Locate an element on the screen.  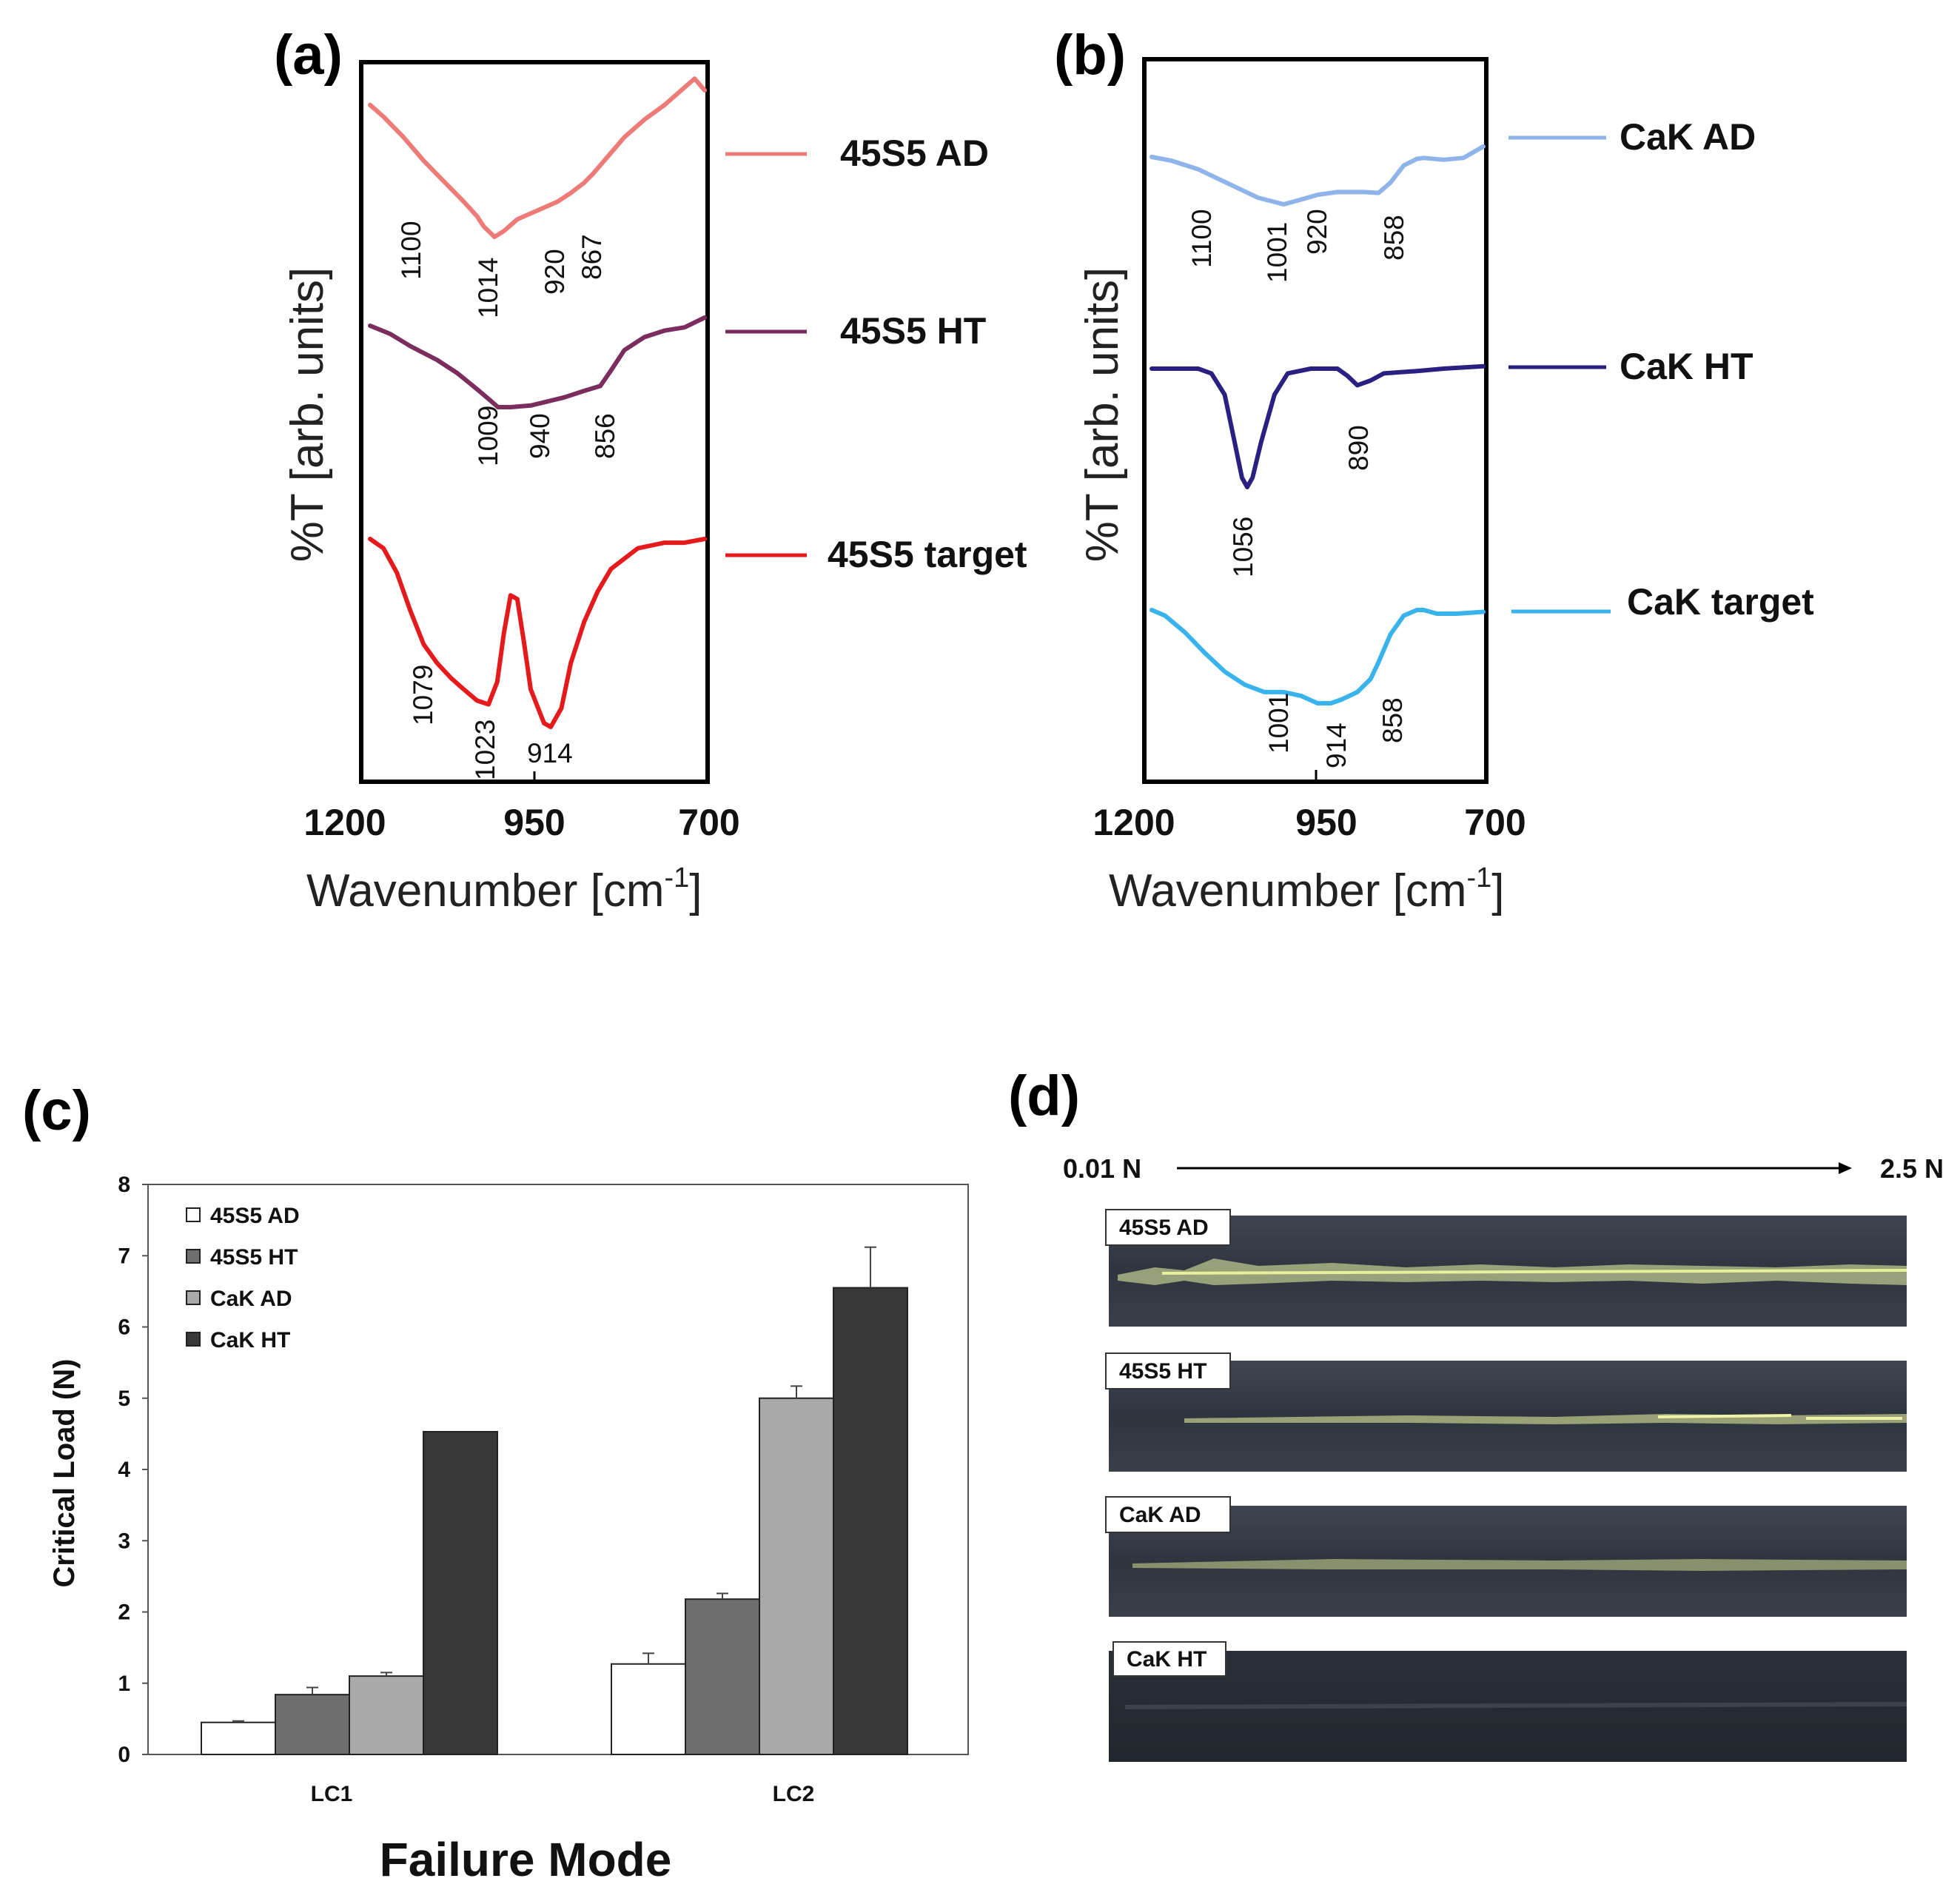
scratch-track-45s5-ad: 45S5 AD is located at coordinates (1506, 1268).